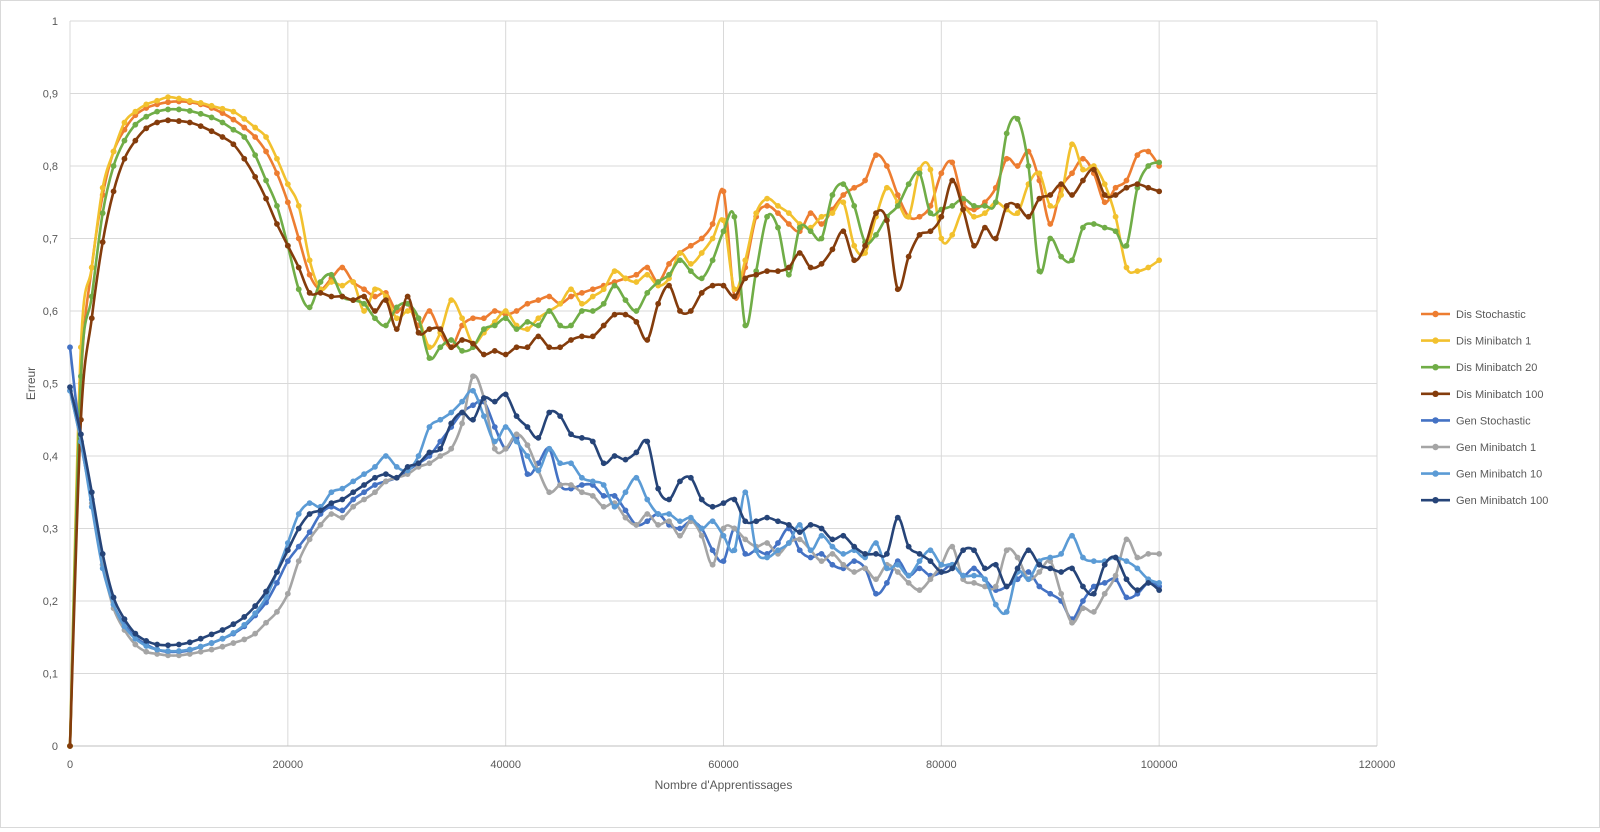 This screenshot has width=1600, height=832. Describe the element at coordinates (1479, 368) in the screenshot. I see `legend-item: Dis Minibatch 20` at that location.